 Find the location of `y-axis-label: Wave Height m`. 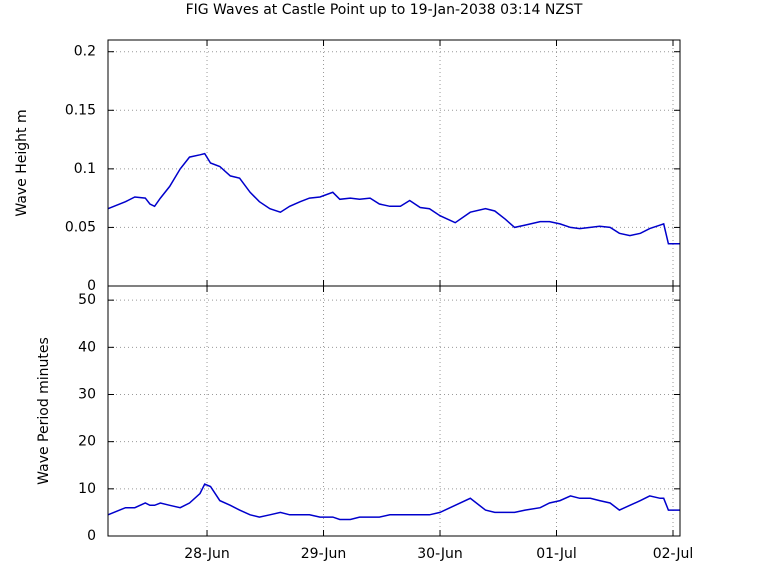

y-axis-label: Wave Height m is located at coordinates (22, 162).